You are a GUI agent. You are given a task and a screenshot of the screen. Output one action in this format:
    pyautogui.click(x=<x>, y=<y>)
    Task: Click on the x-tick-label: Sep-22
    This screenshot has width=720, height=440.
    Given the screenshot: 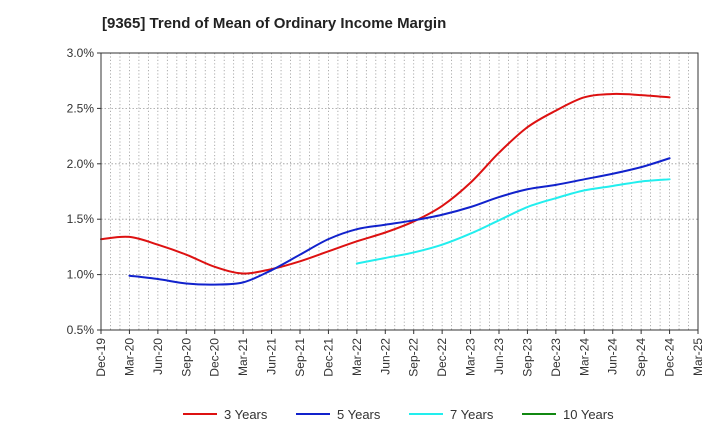 What is the action you would take?
    pyautogui.click(x=414, y=357)
    